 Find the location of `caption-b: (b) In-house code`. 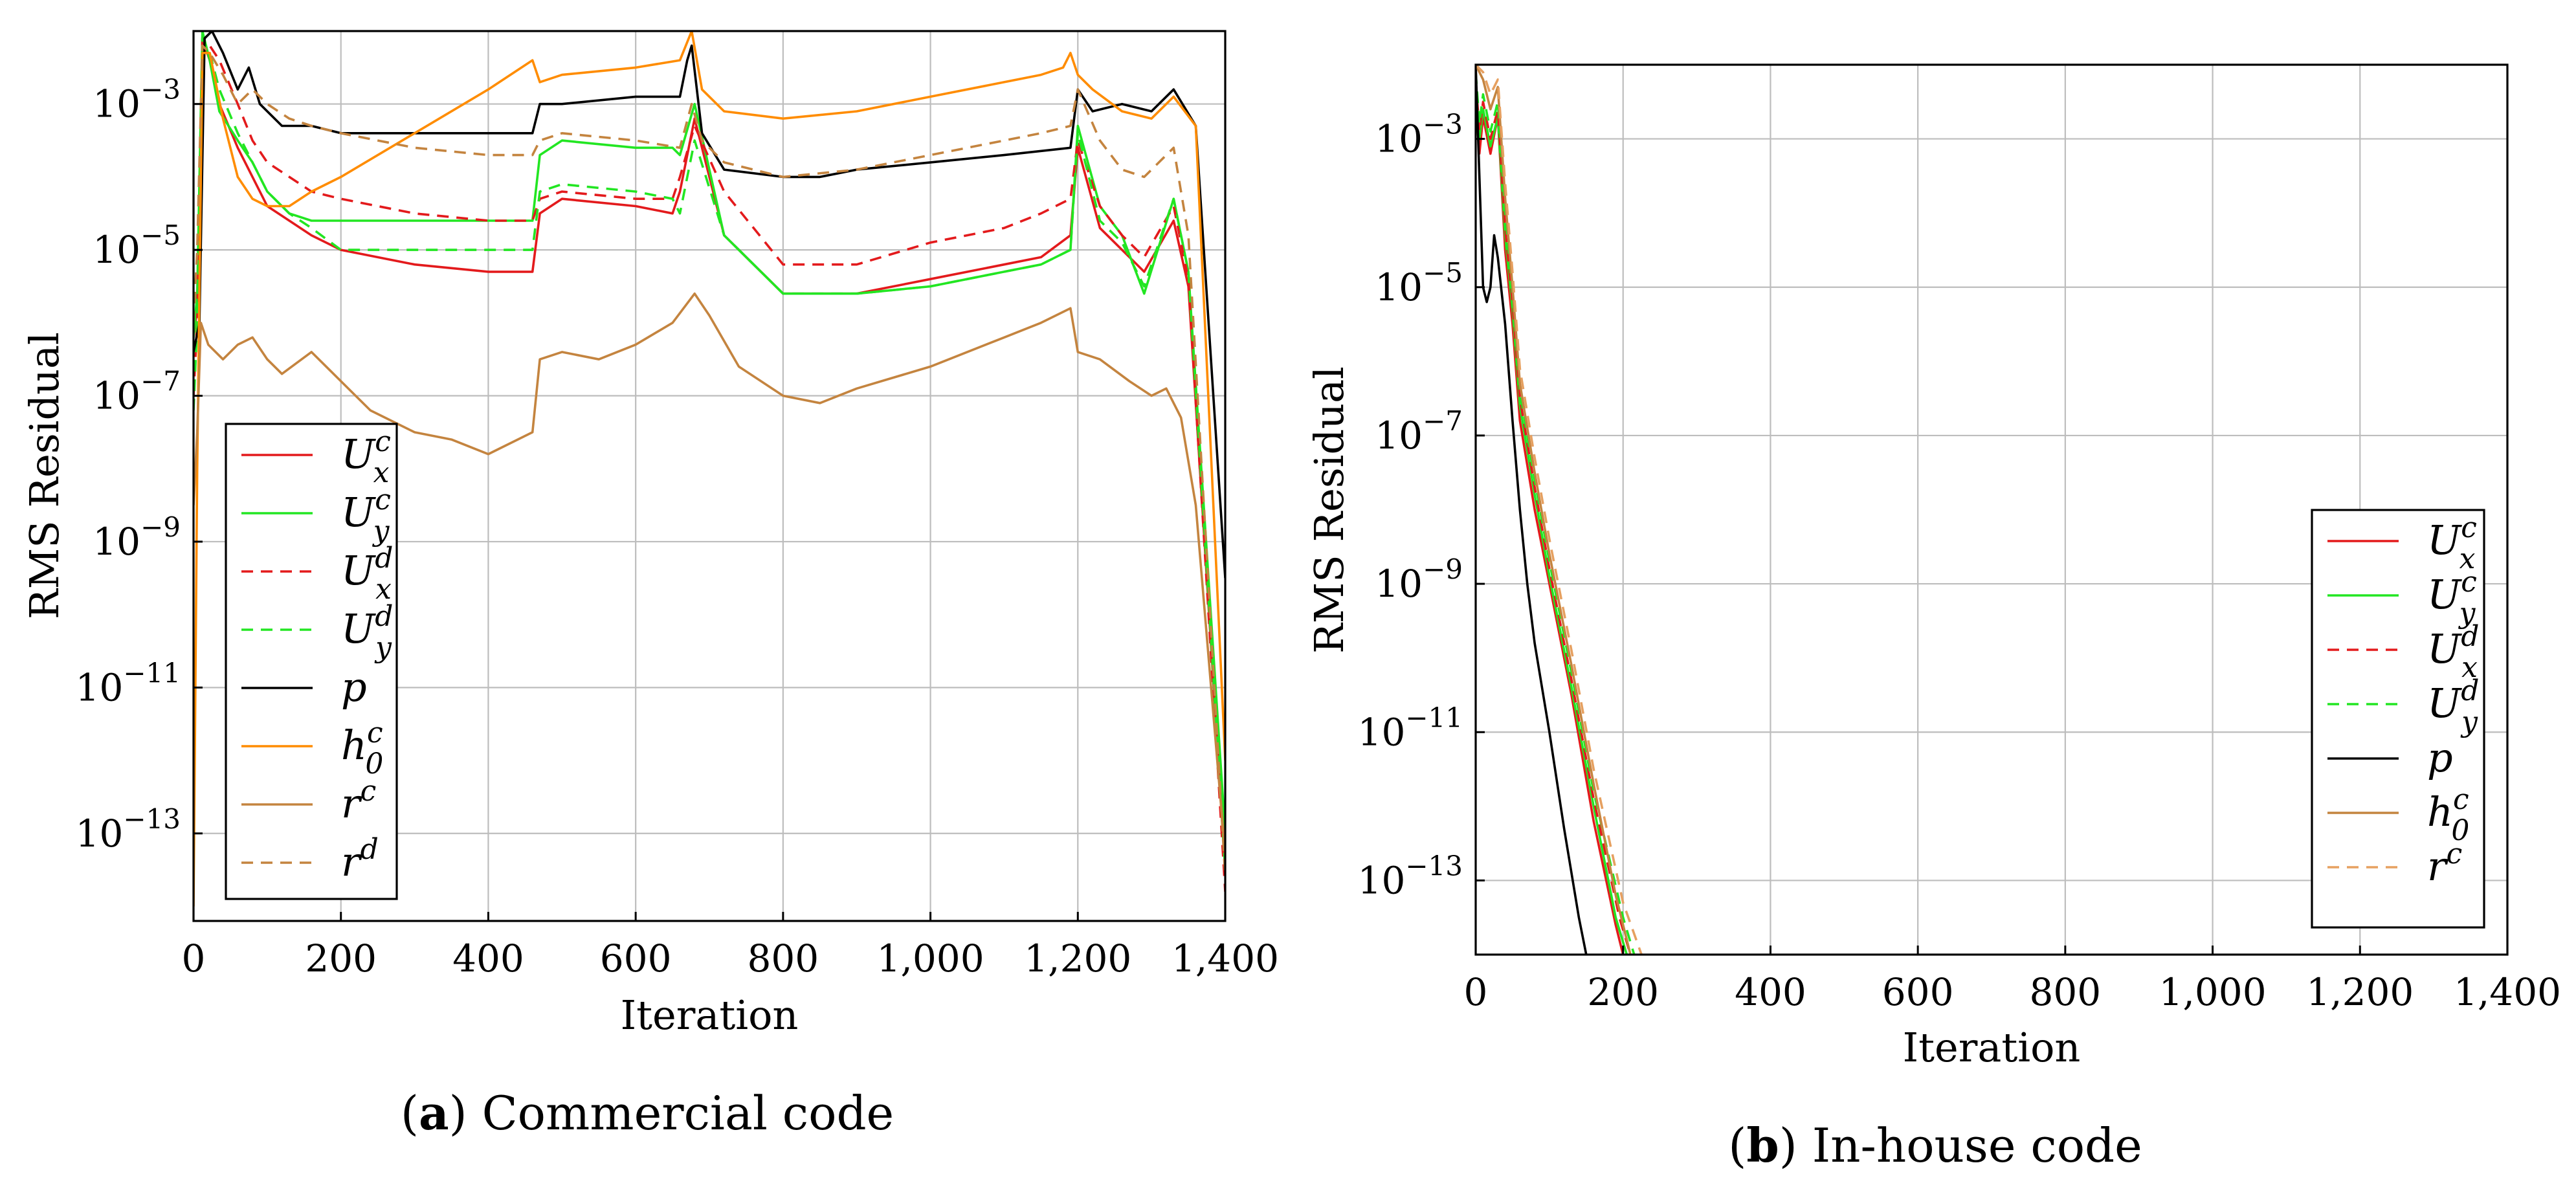

caption-b: (b) In-house code is located at coordinates (1935, 1146).